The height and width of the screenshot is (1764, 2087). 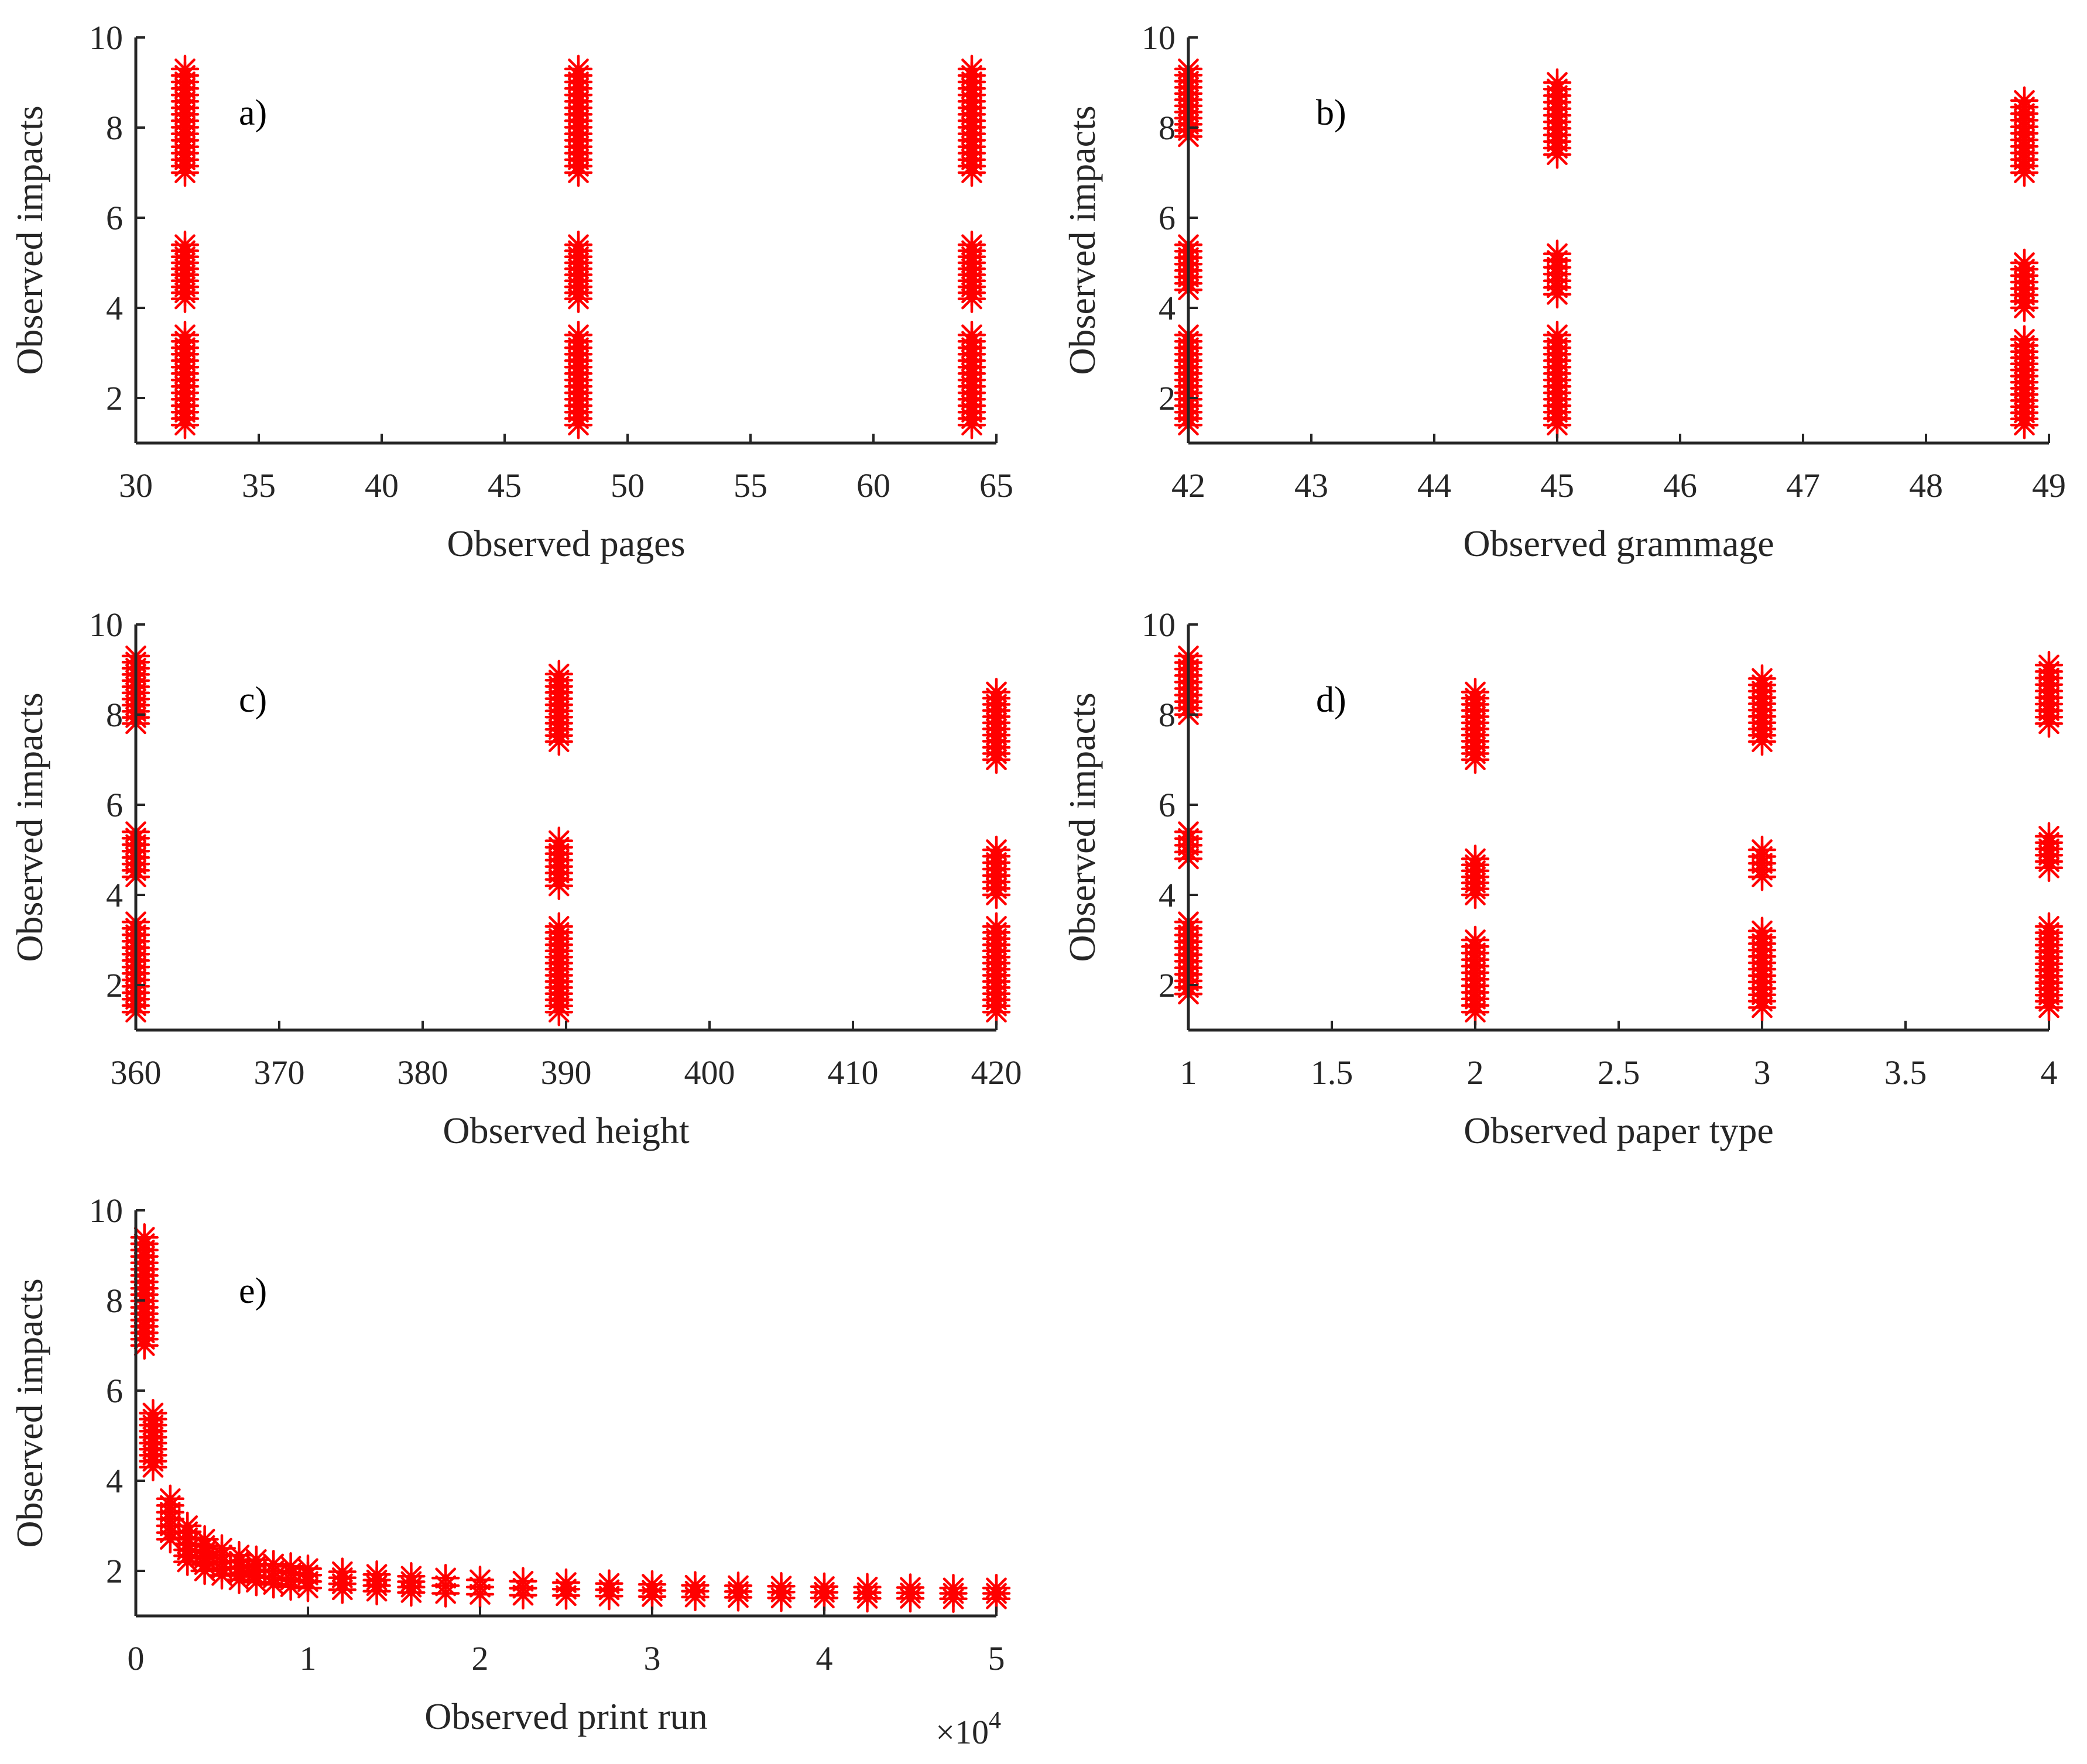 I want to click on y-axis-label-e: Observed impacts, so click(x=30, y=1413).